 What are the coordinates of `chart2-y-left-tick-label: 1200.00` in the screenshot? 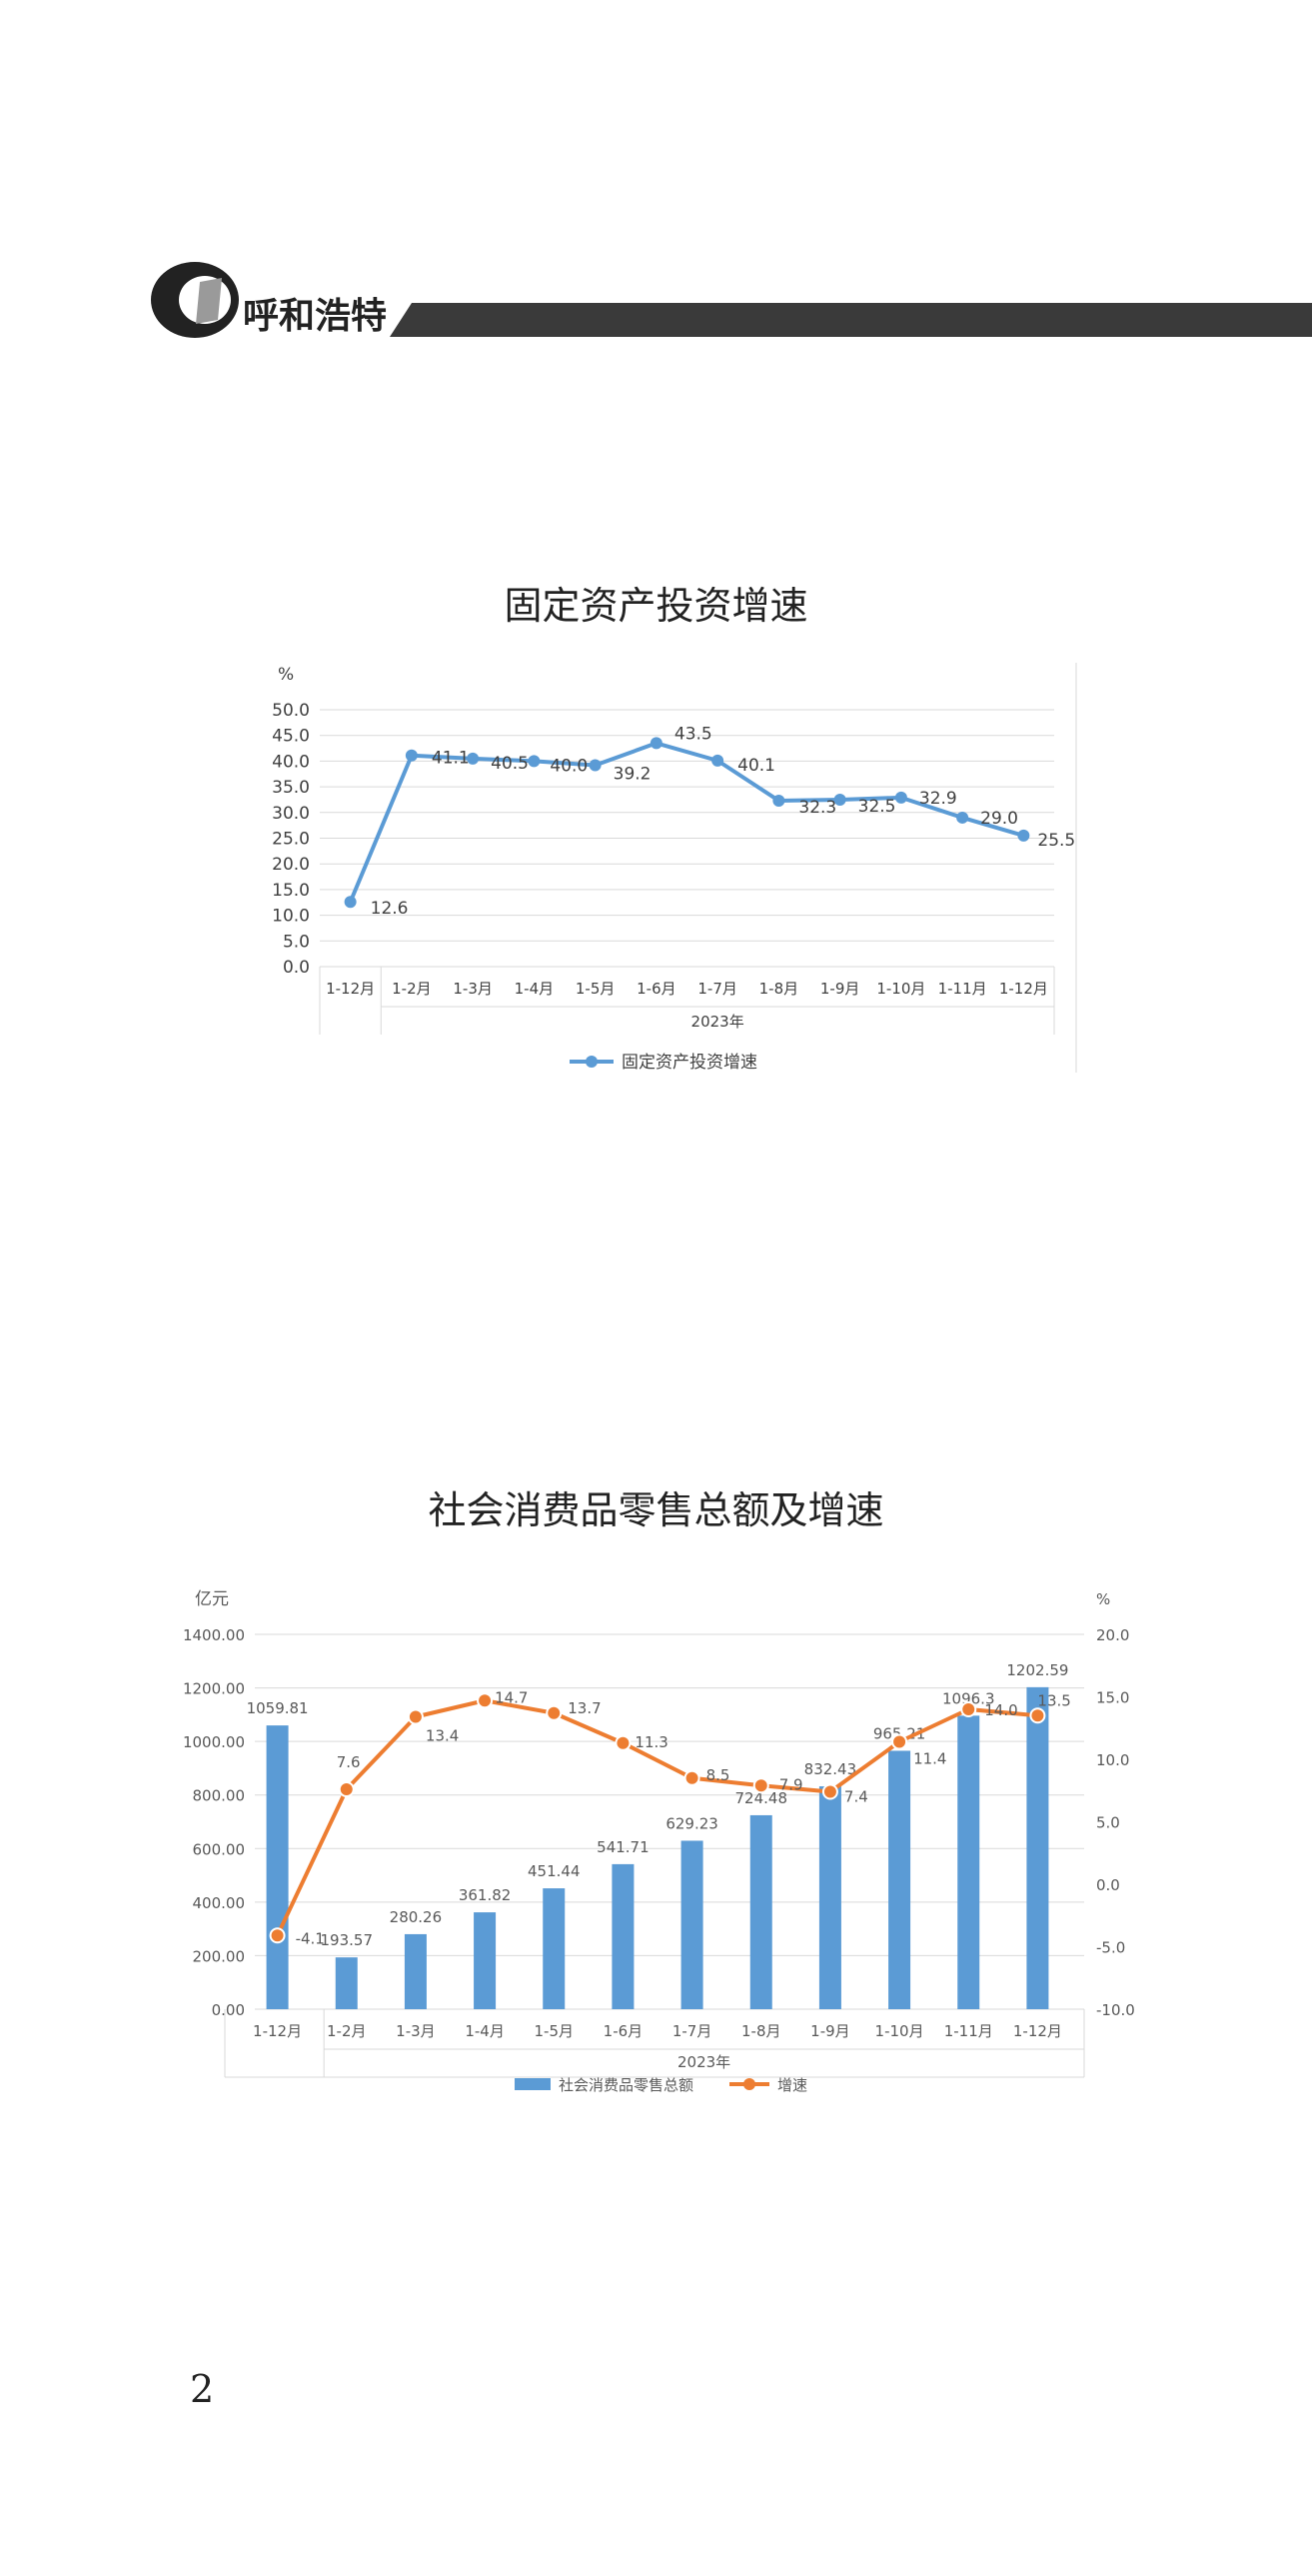 It's located at (214, 1689).